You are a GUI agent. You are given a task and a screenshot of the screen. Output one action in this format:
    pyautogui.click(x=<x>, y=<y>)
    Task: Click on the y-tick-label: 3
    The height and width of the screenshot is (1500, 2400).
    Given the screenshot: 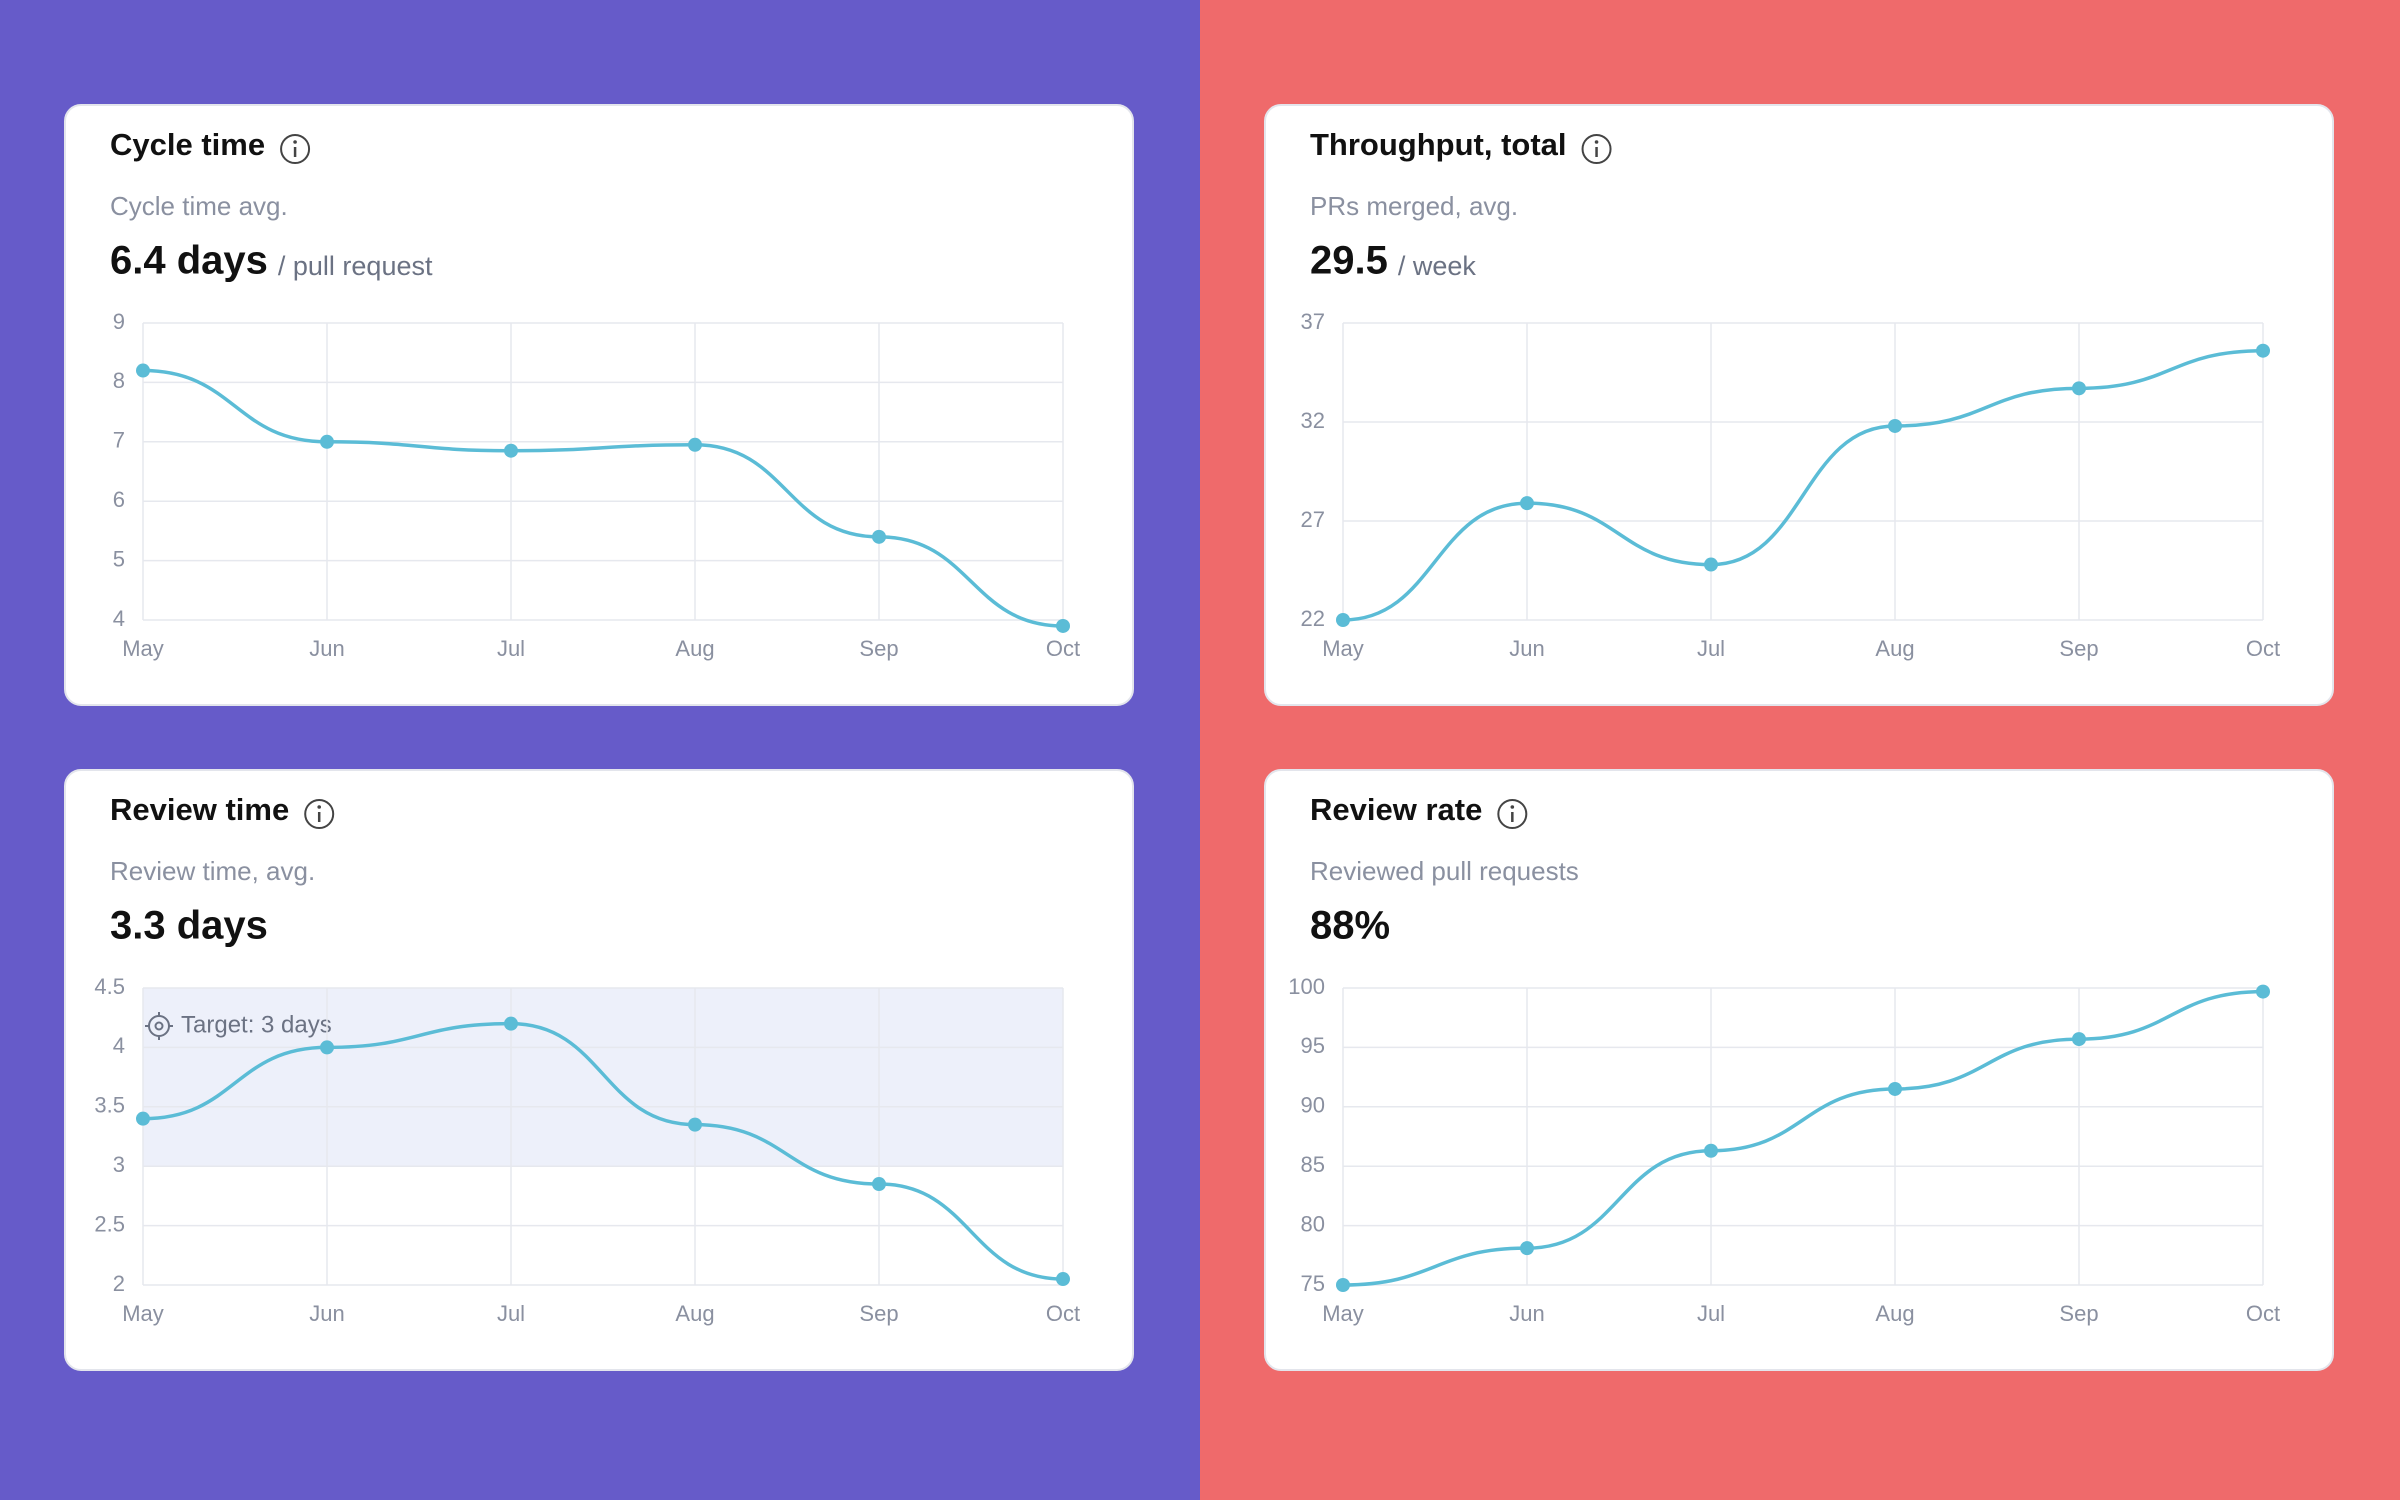 What is the action you would take?
    pyautogui.click(x=119, y=1164)
    